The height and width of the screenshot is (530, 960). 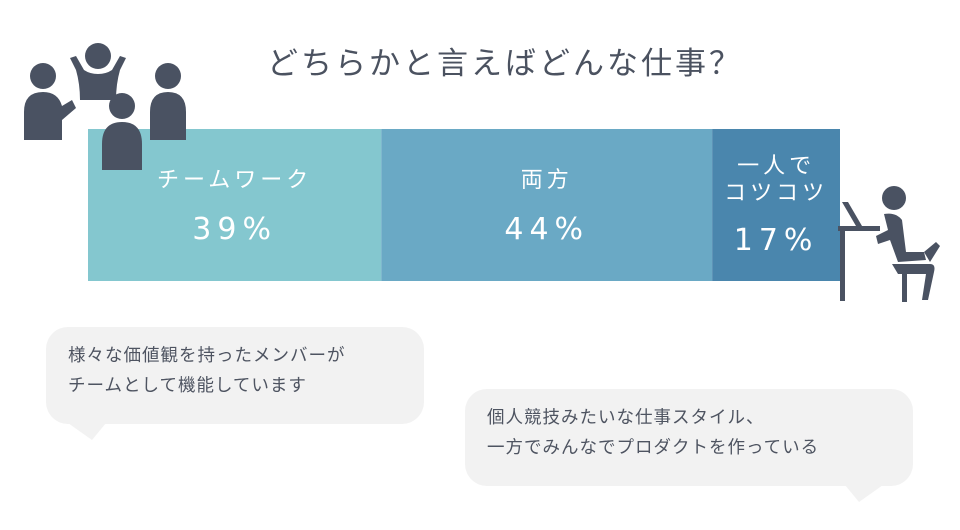 I want to click on bubble-right-tail, so click(x=864, y=493).